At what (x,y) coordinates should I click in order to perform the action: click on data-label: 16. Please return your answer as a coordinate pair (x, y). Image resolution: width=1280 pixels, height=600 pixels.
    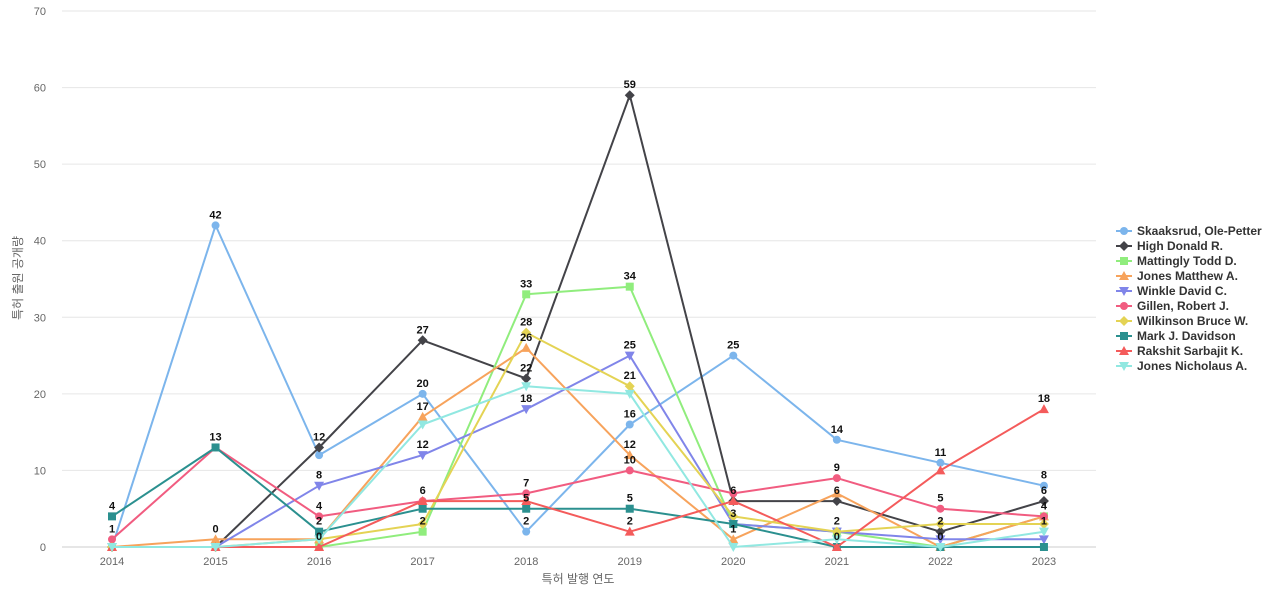
    Looking at the image, I should click on (630, 414).